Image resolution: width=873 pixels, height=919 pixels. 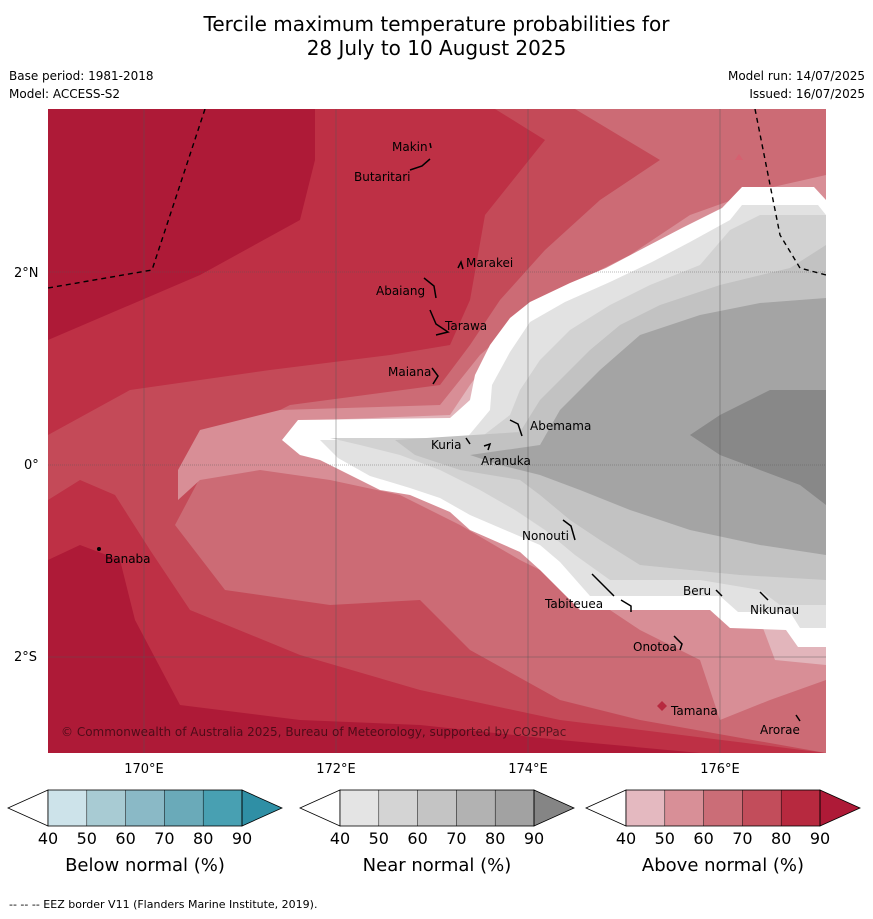 What do you see at coordinates (780, 730) in the screenshot?
I see `island-label-arorae: Arorae` at bounding box center [780, 730].